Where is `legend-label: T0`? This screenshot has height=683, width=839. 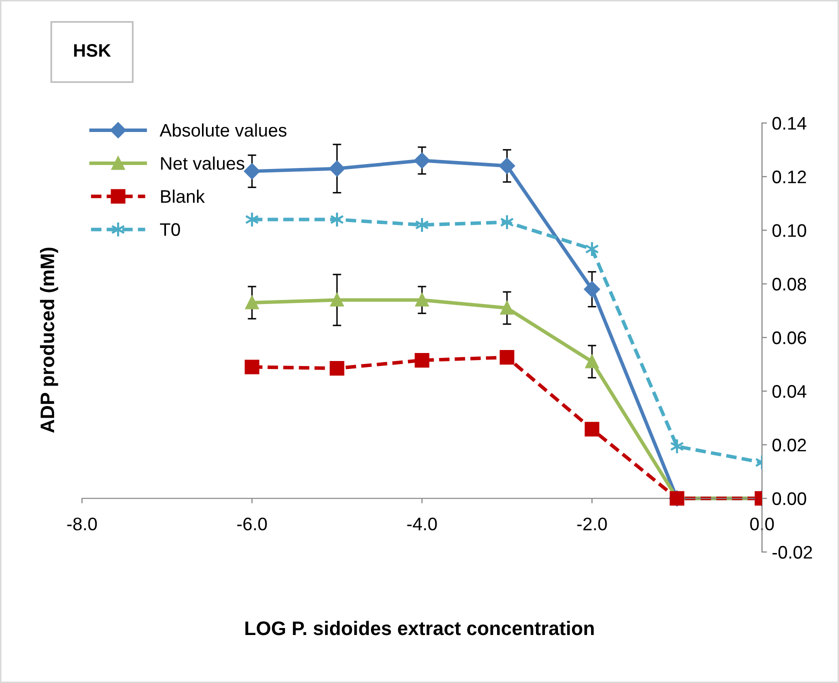 legend-label: T0 is located at coordinates (170, 229).